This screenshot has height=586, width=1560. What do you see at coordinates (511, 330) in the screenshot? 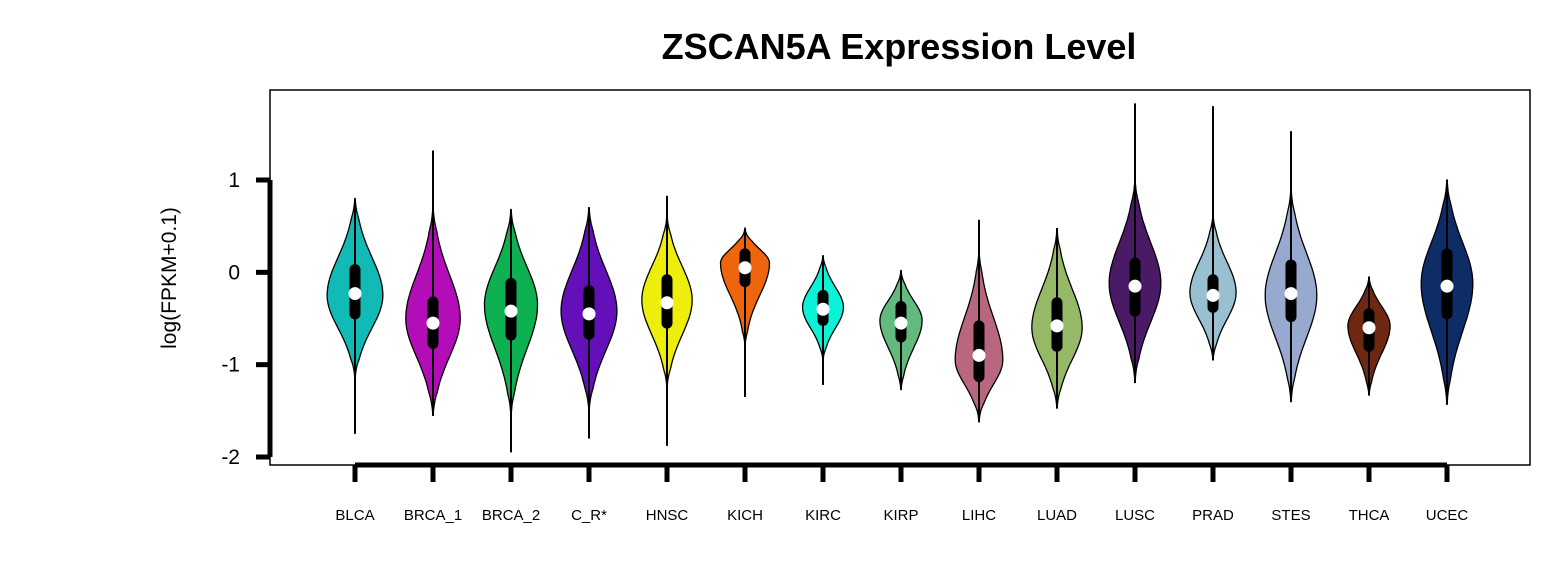
I see `violin-brca2` at bounding box center [511, 330].